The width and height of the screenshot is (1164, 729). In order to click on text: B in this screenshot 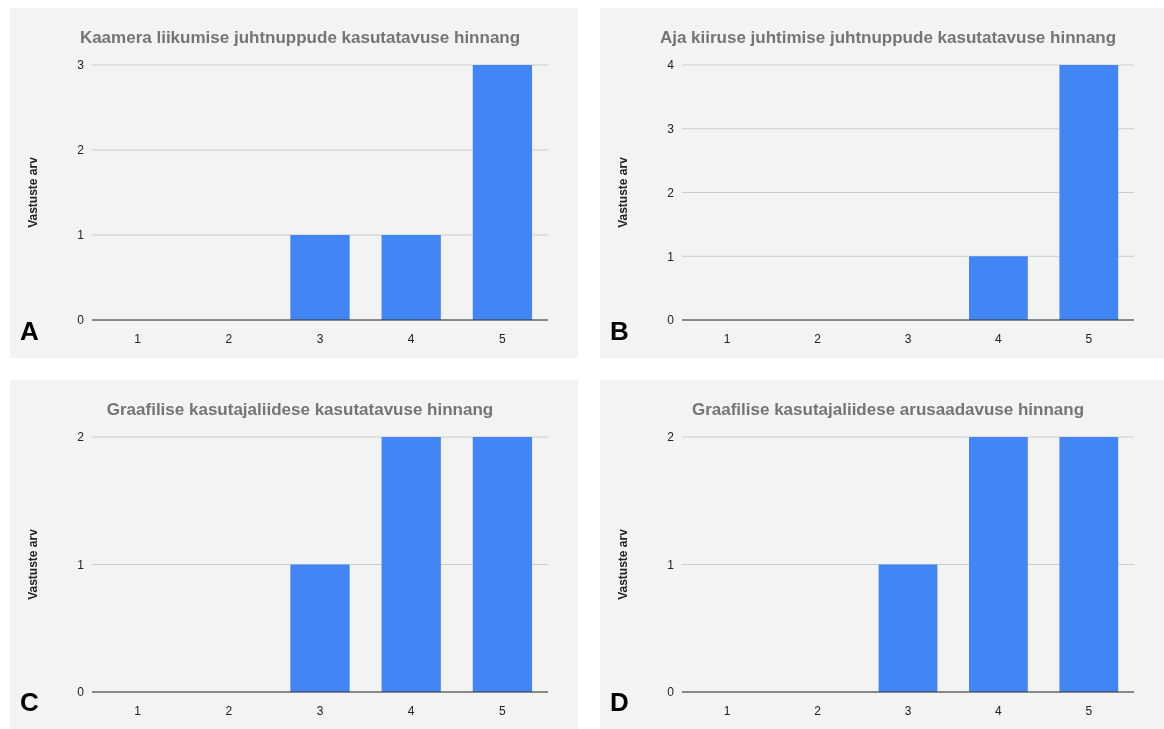, I will do `click(619, 331)`.